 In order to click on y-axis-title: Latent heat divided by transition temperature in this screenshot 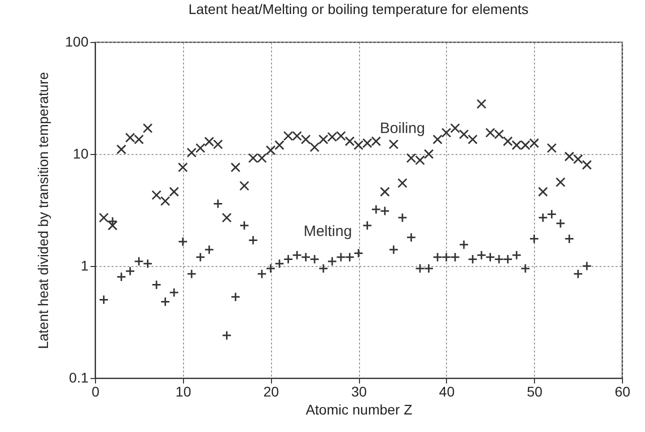, I will do `click(43, 211)`.